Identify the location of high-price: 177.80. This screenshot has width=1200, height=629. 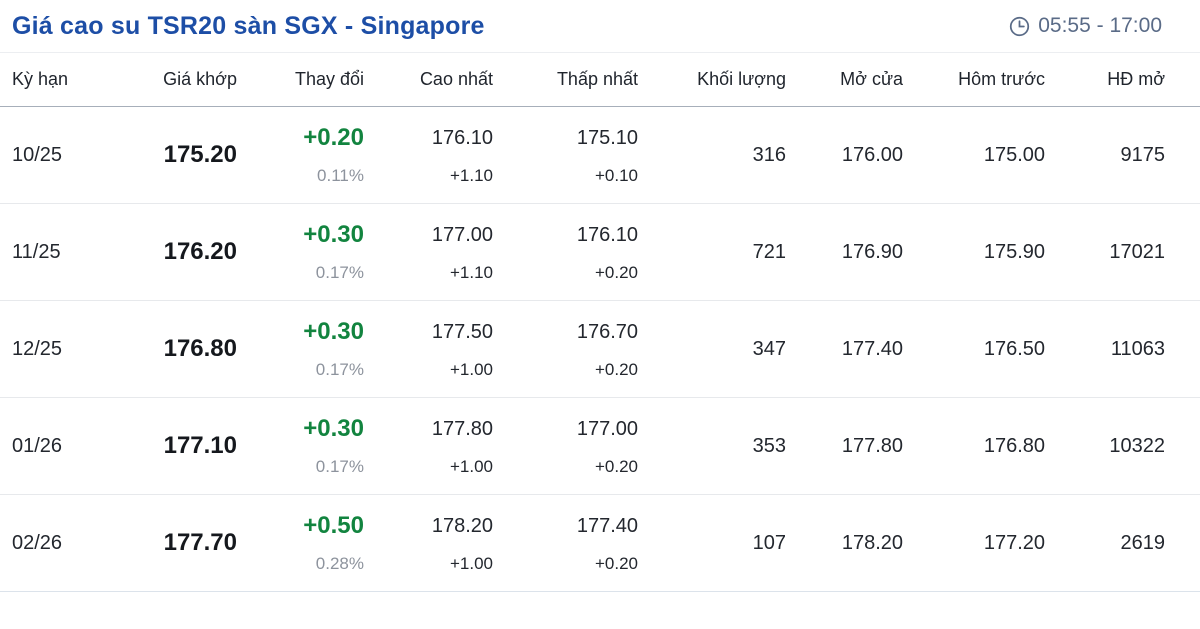
(462, 429).